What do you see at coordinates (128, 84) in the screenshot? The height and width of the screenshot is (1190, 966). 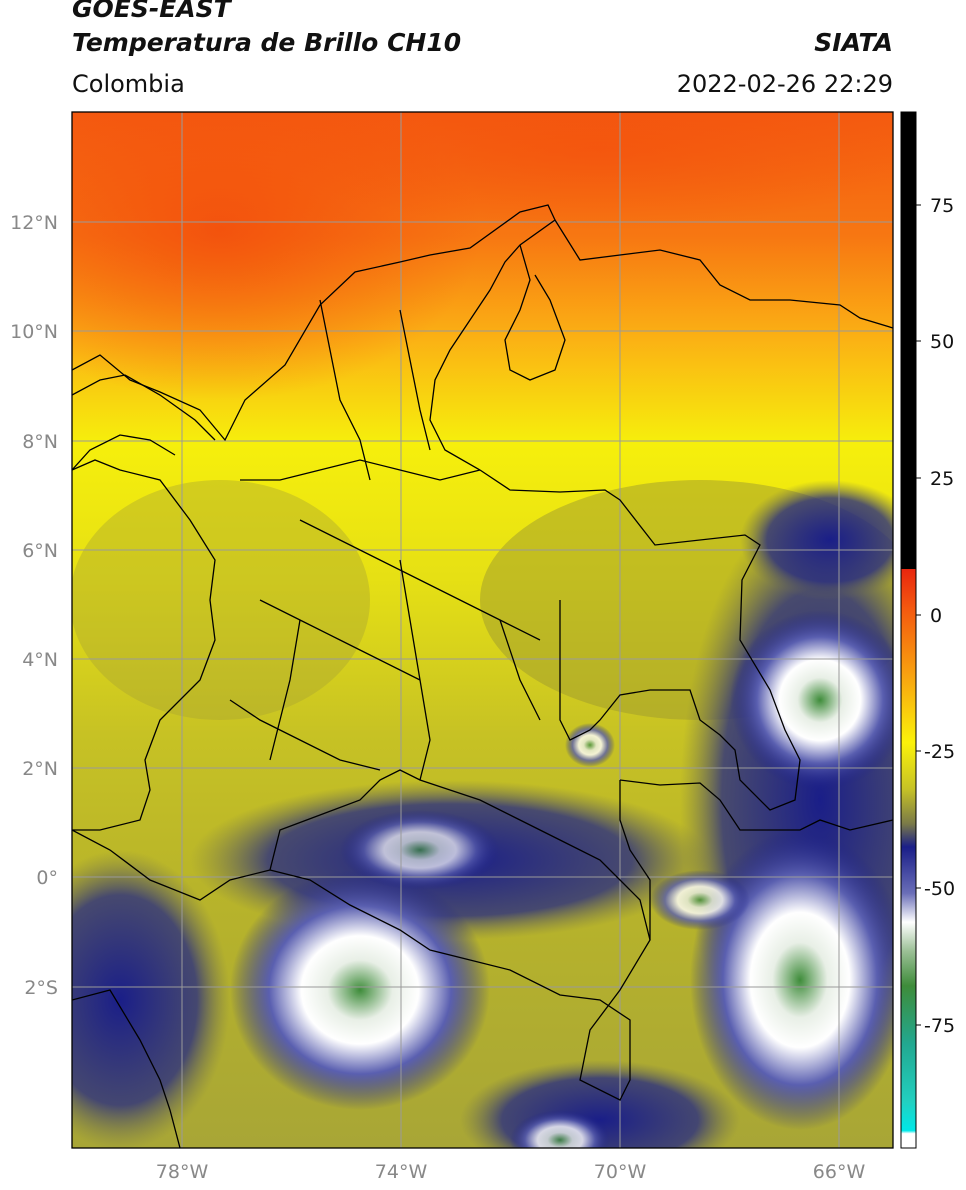 I see `region-label: Colombia` at bounding box center [128, 84].